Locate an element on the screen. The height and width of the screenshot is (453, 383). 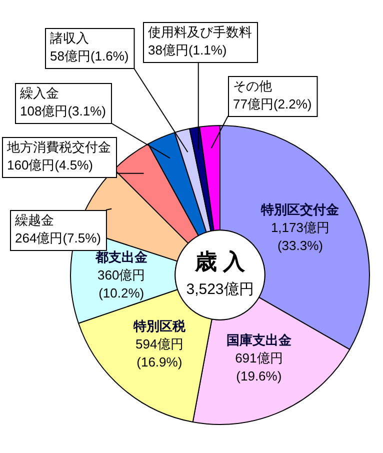
slice-label: 繰越金 is located at coordinates (34, 220).